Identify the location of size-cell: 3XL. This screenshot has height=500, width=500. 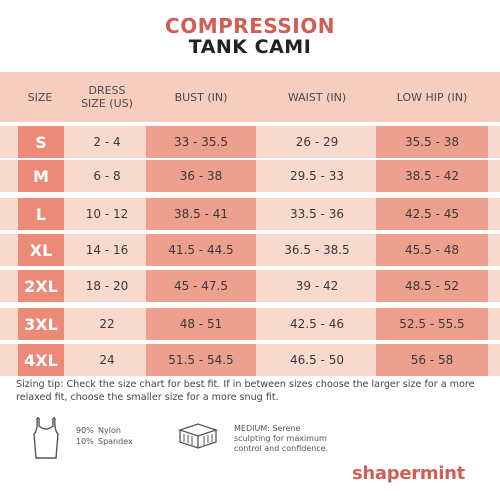
(41, 324).